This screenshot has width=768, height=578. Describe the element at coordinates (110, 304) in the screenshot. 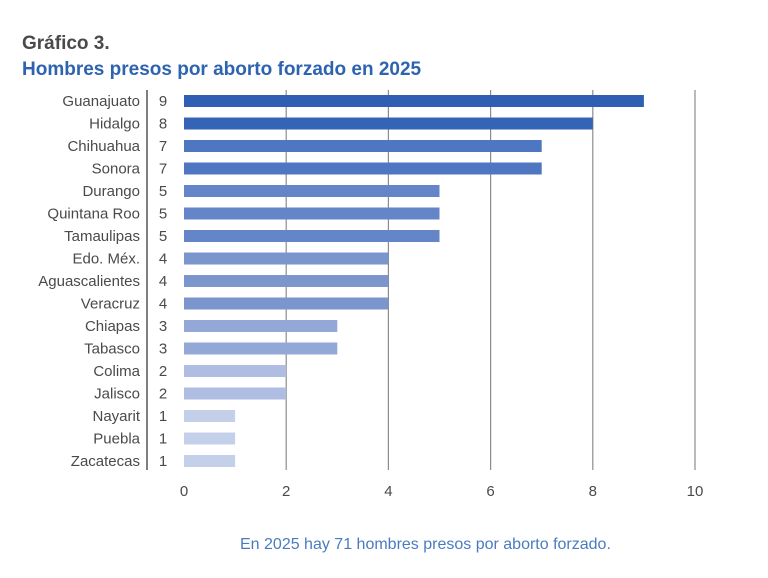

I see `category-label: Veracruz` at that location.